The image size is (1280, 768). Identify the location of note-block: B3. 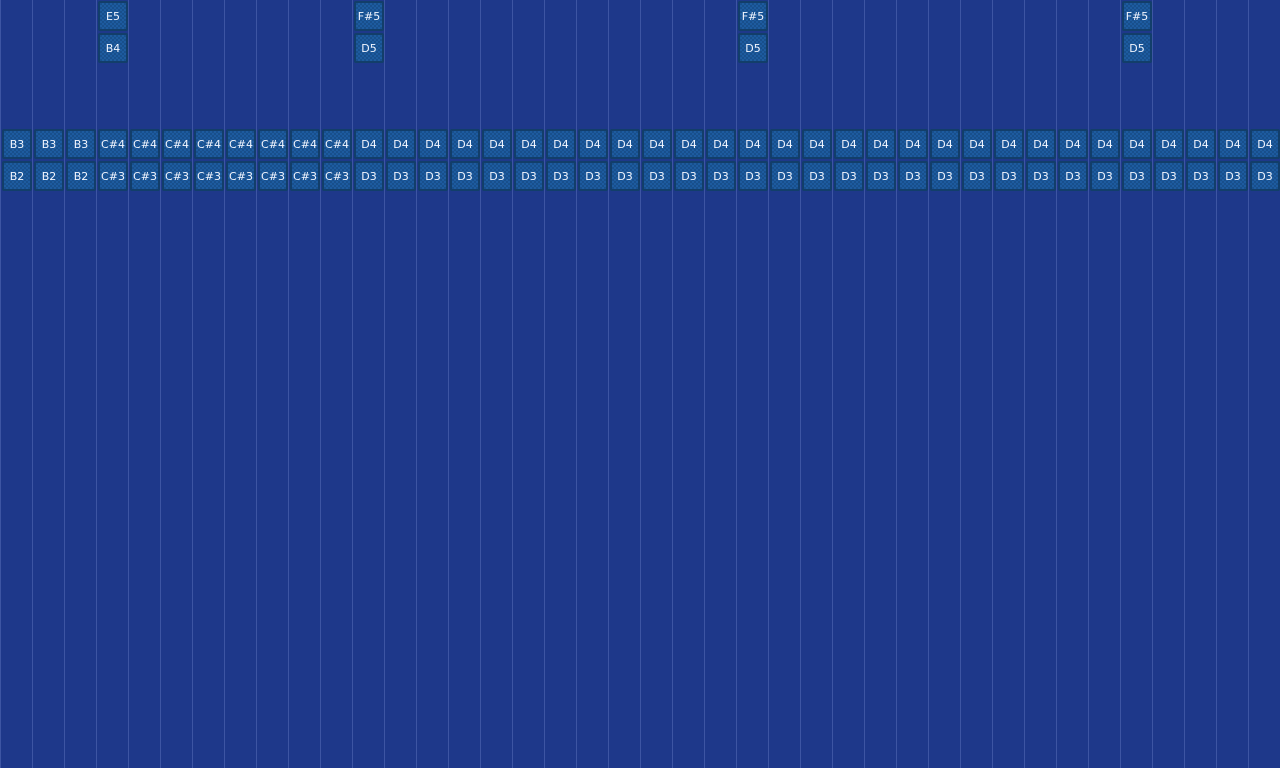
(17, 144).